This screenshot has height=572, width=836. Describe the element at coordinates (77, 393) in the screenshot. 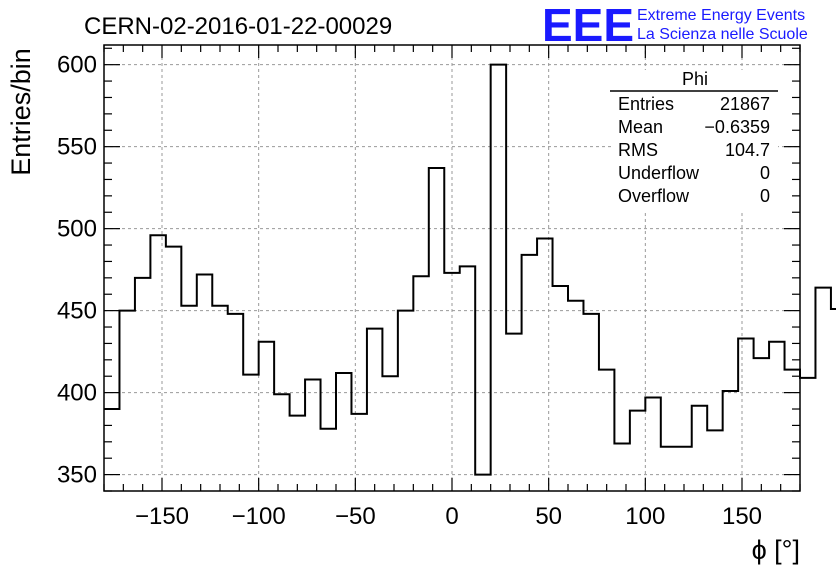

I see `y-tick-label: 400` at that location.